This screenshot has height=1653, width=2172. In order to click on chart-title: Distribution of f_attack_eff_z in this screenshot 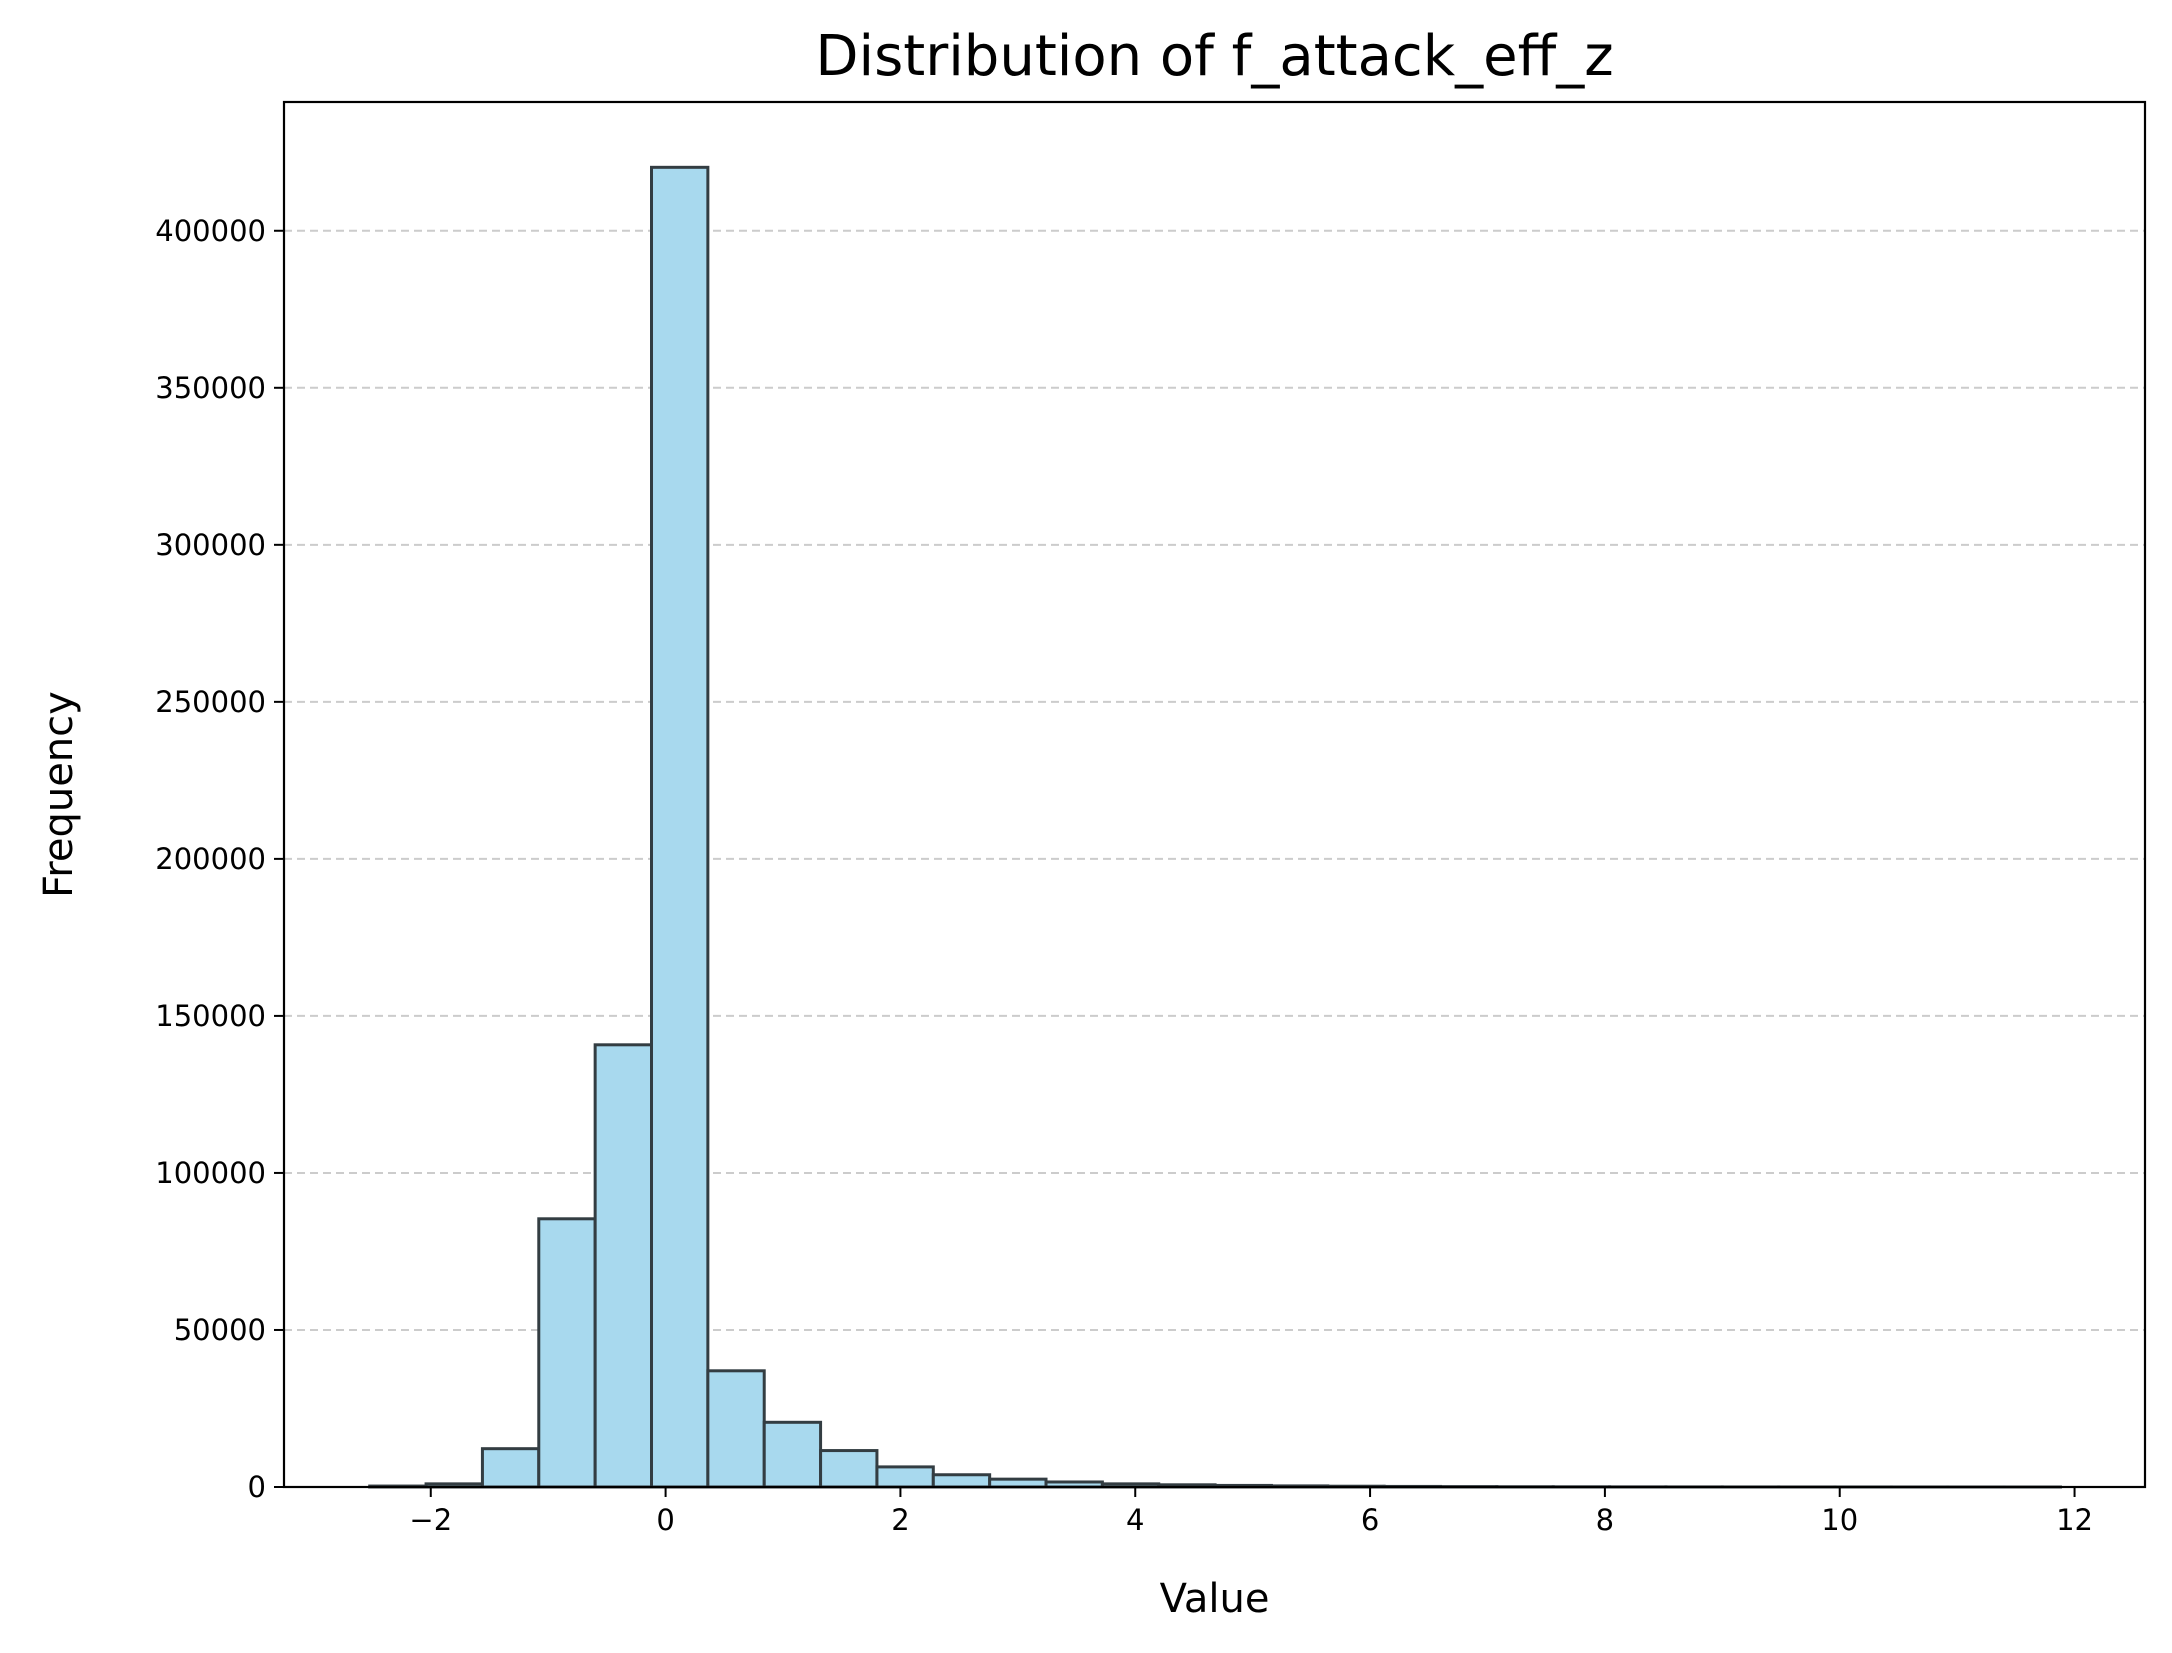, I will do `click(1214, 56)`.